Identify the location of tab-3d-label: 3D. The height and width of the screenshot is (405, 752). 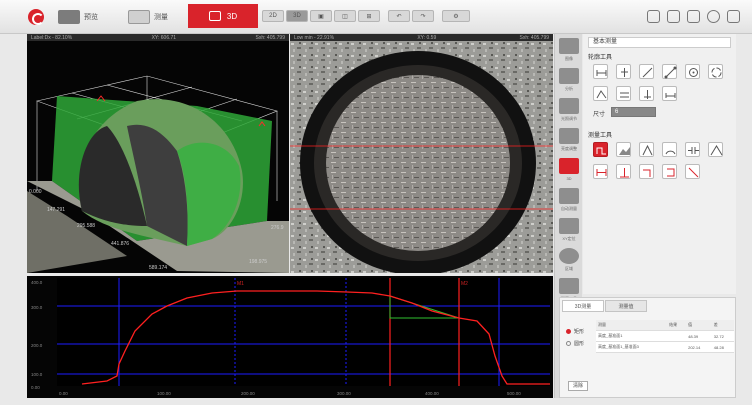
(232, 16).